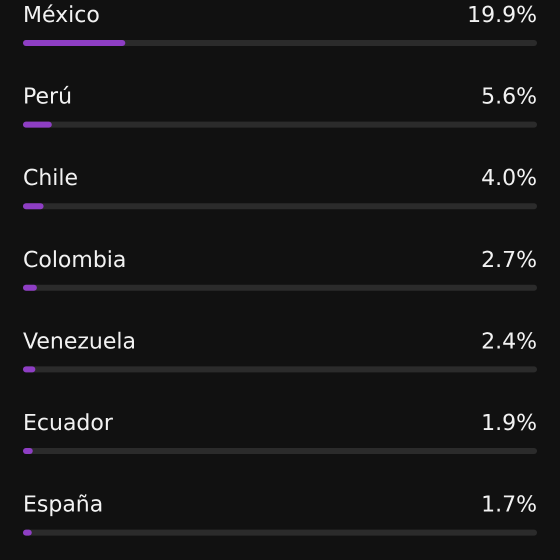 The image size is (560, 560). Describe the element at coordinates (50, 179) in the screenshot. I see `y-tick-label: Chile` at that location.